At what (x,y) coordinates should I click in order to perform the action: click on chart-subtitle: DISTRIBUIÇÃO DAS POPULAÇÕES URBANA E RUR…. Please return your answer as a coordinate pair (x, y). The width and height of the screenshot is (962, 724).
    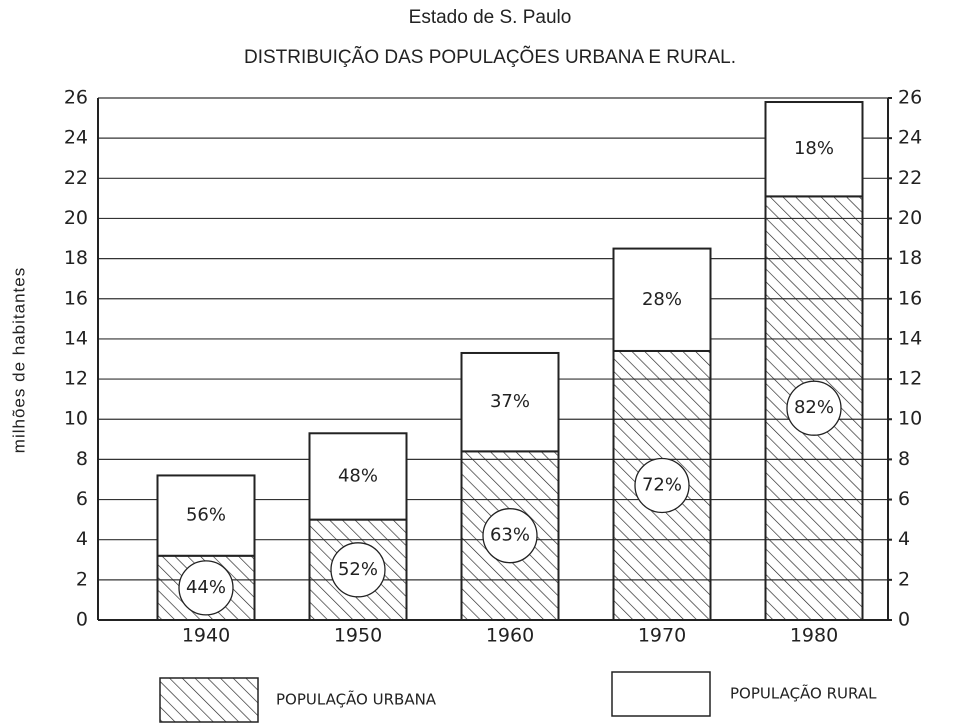
    Looking at the image, I should click on (490, 57).